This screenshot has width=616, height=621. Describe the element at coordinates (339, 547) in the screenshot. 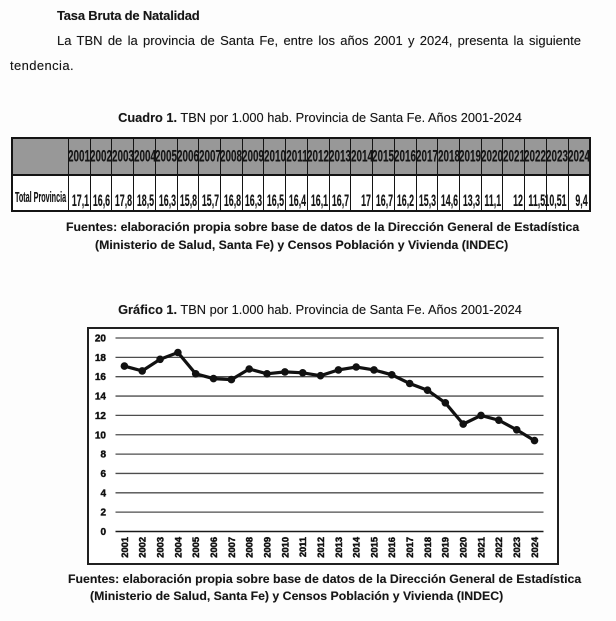

I see `svg-text: 2013` at that location.